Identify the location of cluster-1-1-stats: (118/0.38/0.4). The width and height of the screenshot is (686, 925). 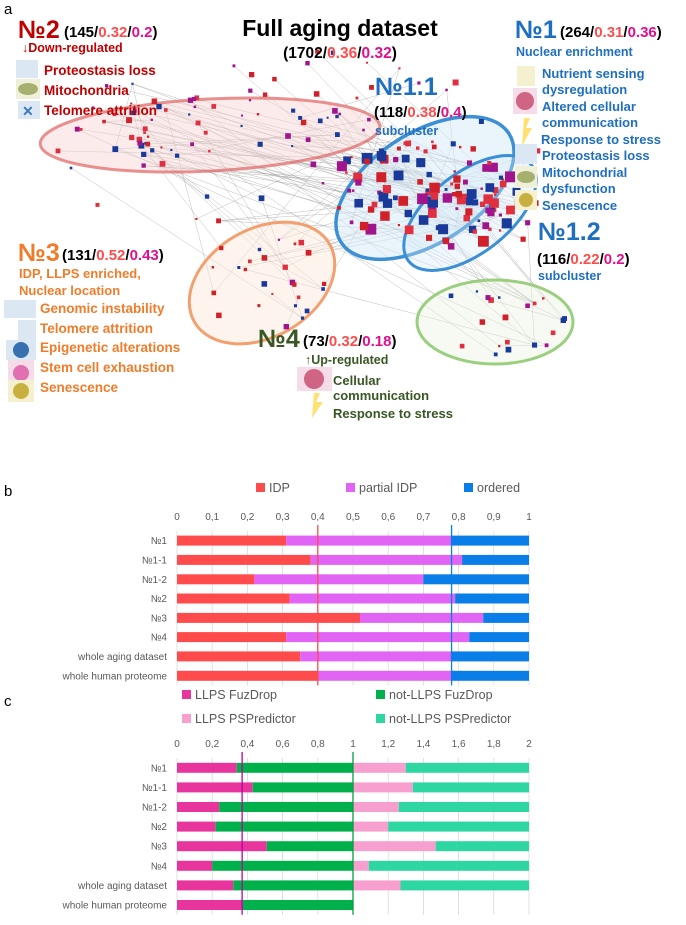
(420, 112).